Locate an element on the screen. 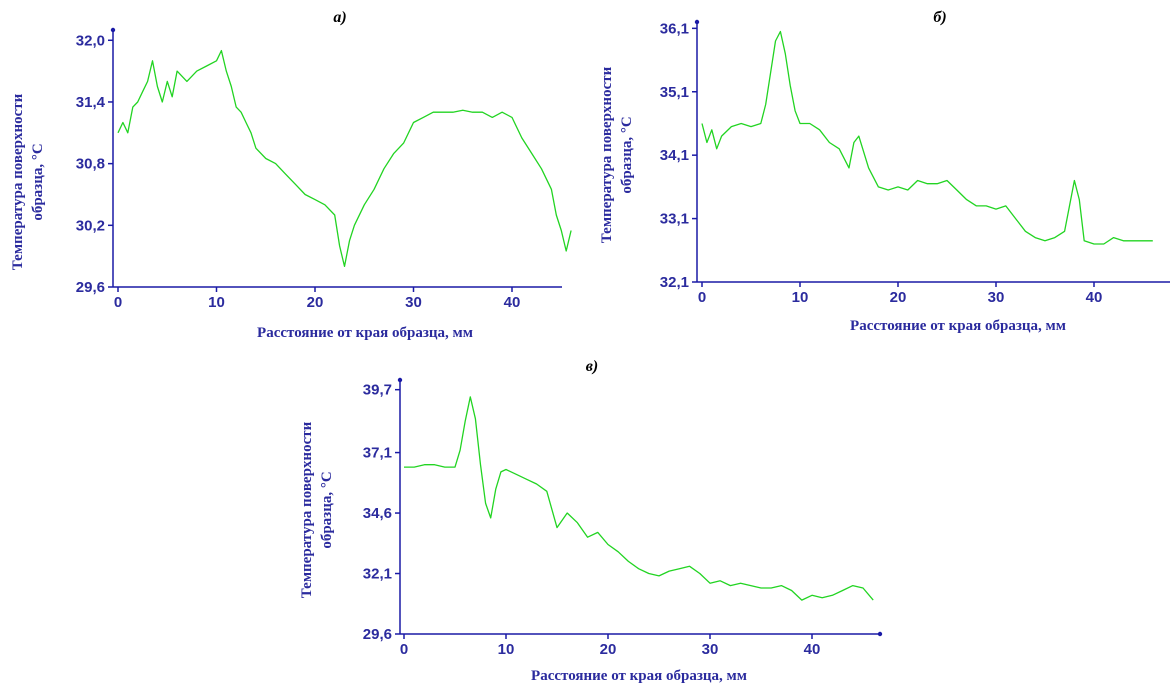 The image size is (1174, 690). y-tick-label: 32,0 is located at coordinates (90, 40).